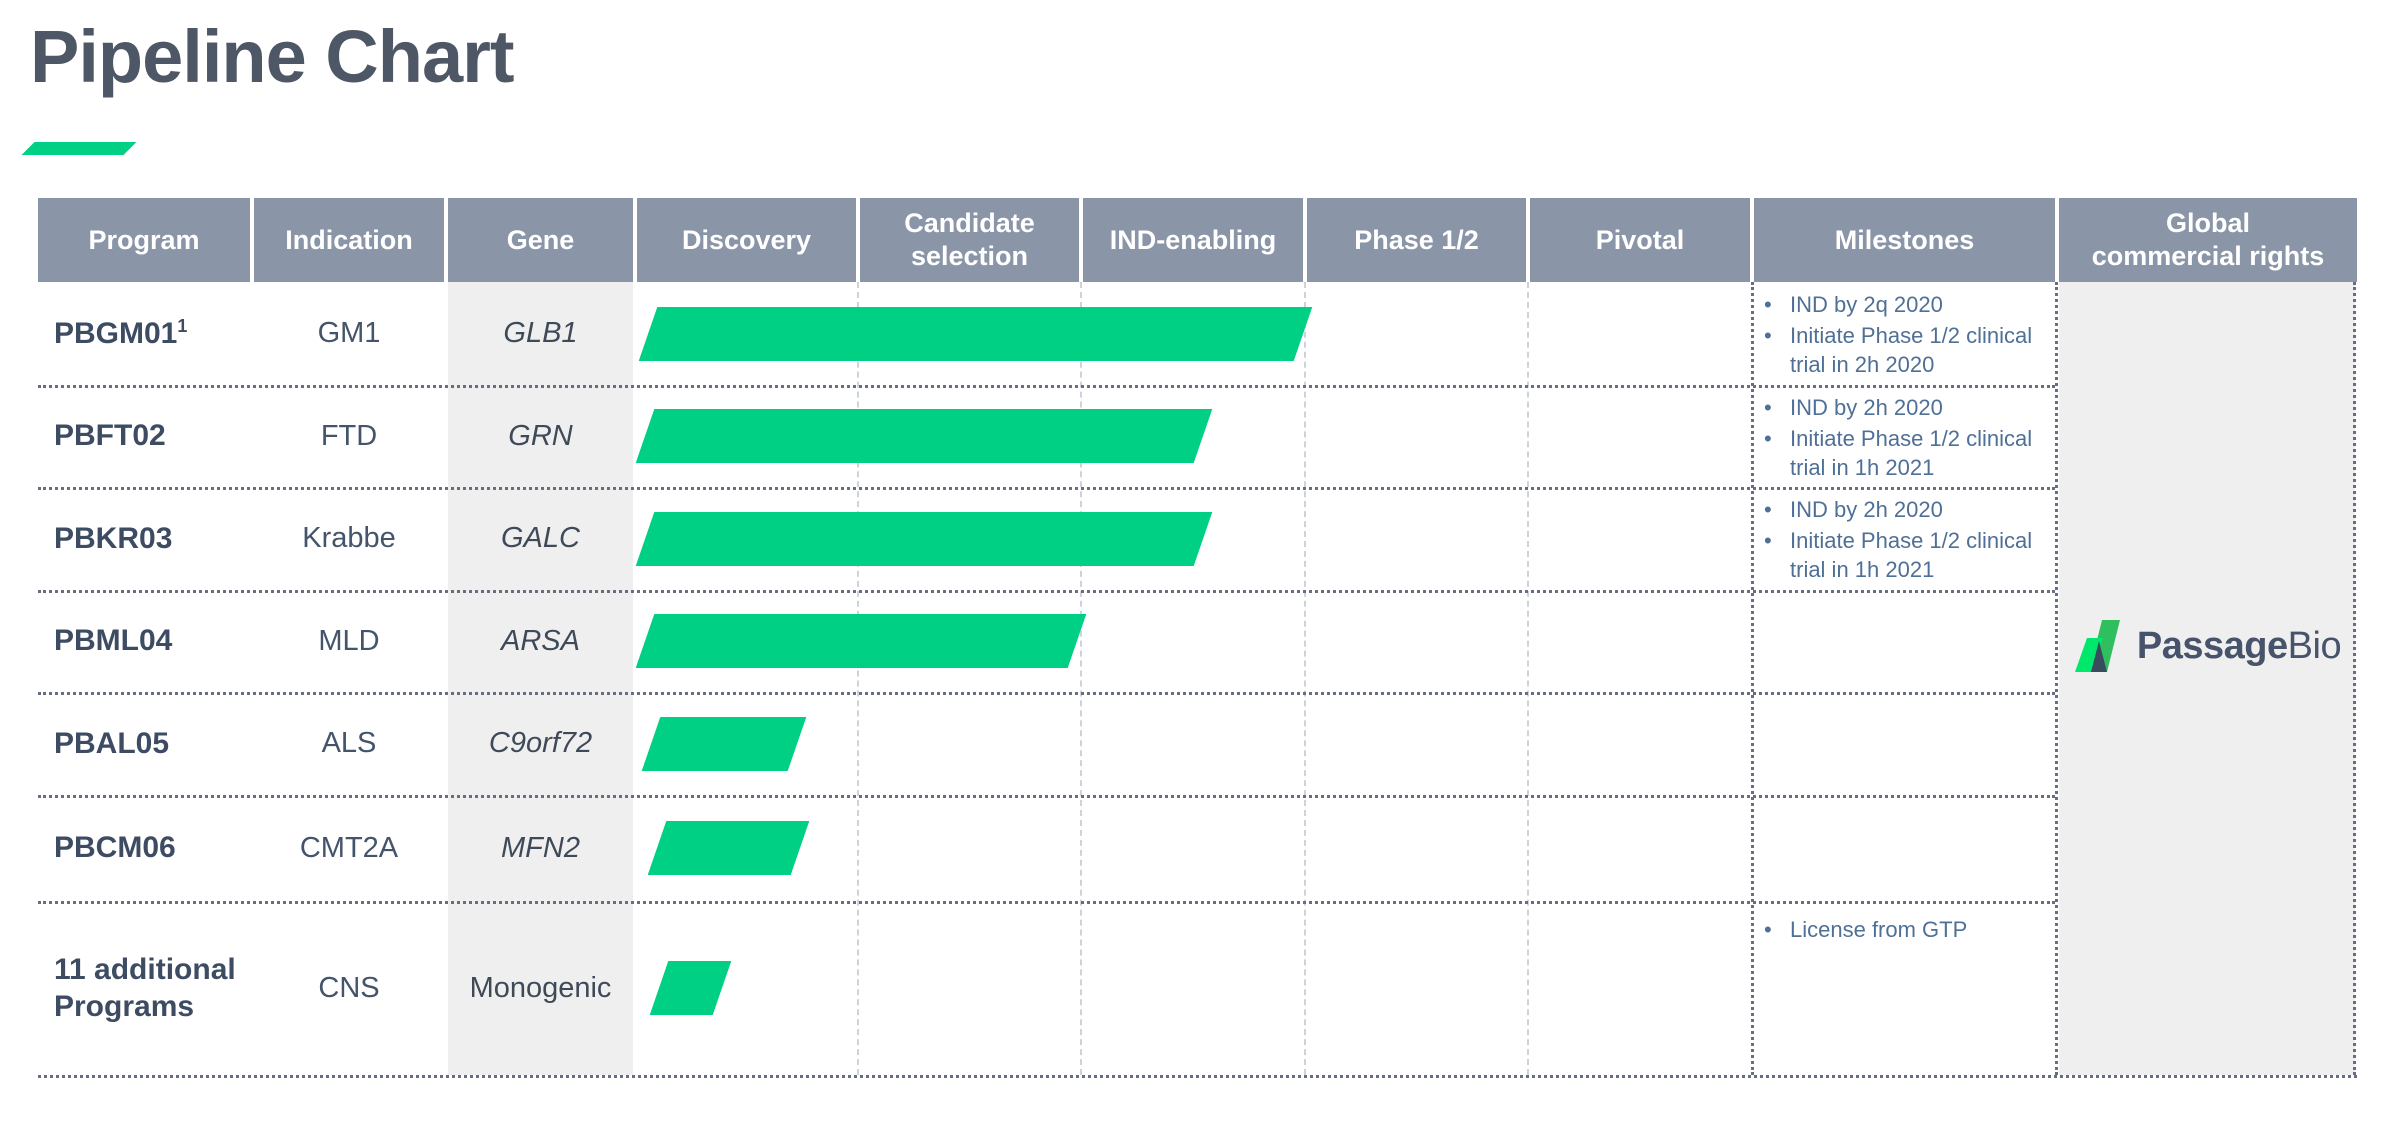  What do you see at coordinates (110, 436) in the screenshot?
I see `program-name: PBFT02` at bounding box center [110, 436].